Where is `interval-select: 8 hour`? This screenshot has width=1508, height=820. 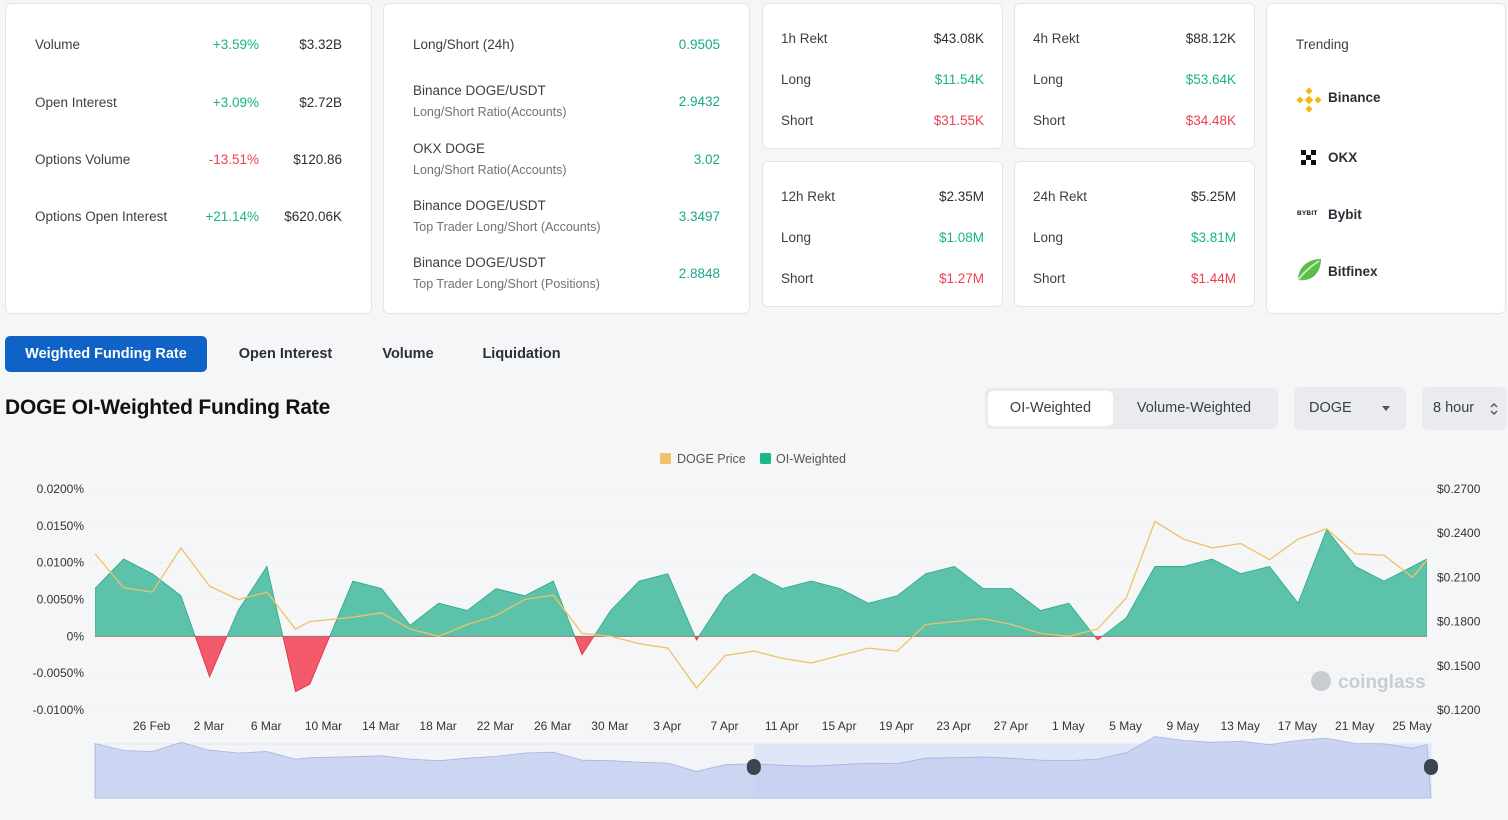 interval-select: 8 hour is located at coordinates (1464, 408).